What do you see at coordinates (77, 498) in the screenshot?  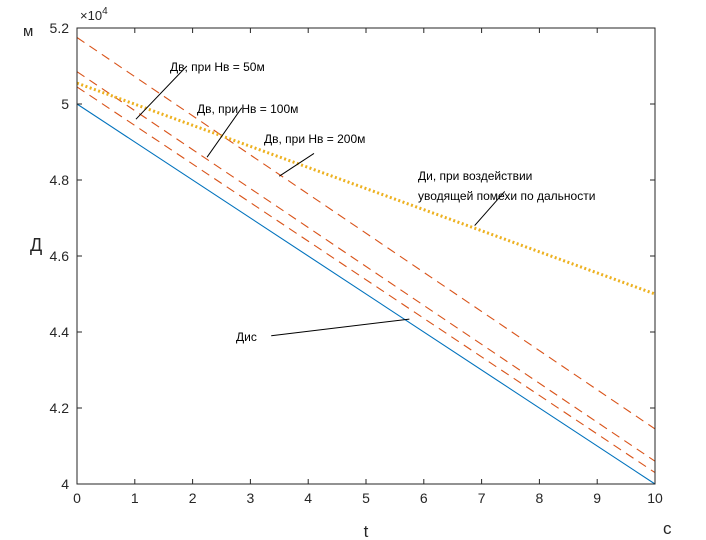 I see `x-tick-label: 0` at bounding box center [77, 498].